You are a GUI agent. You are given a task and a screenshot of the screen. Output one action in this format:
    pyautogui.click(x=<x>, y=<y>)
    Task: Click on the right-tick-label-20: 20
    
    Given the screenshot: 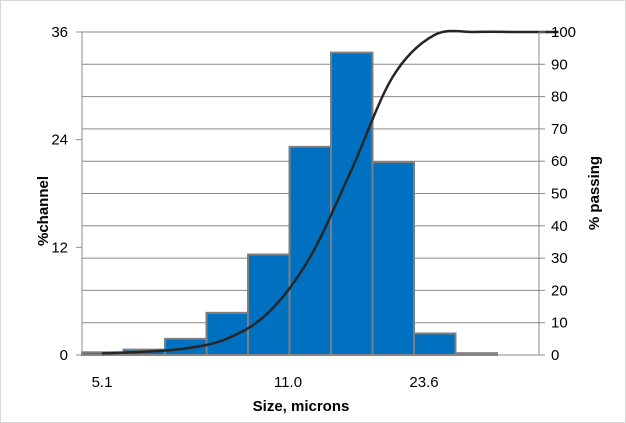 What is the action you would take?
    pyautogui.click(x=559, y=290)
    